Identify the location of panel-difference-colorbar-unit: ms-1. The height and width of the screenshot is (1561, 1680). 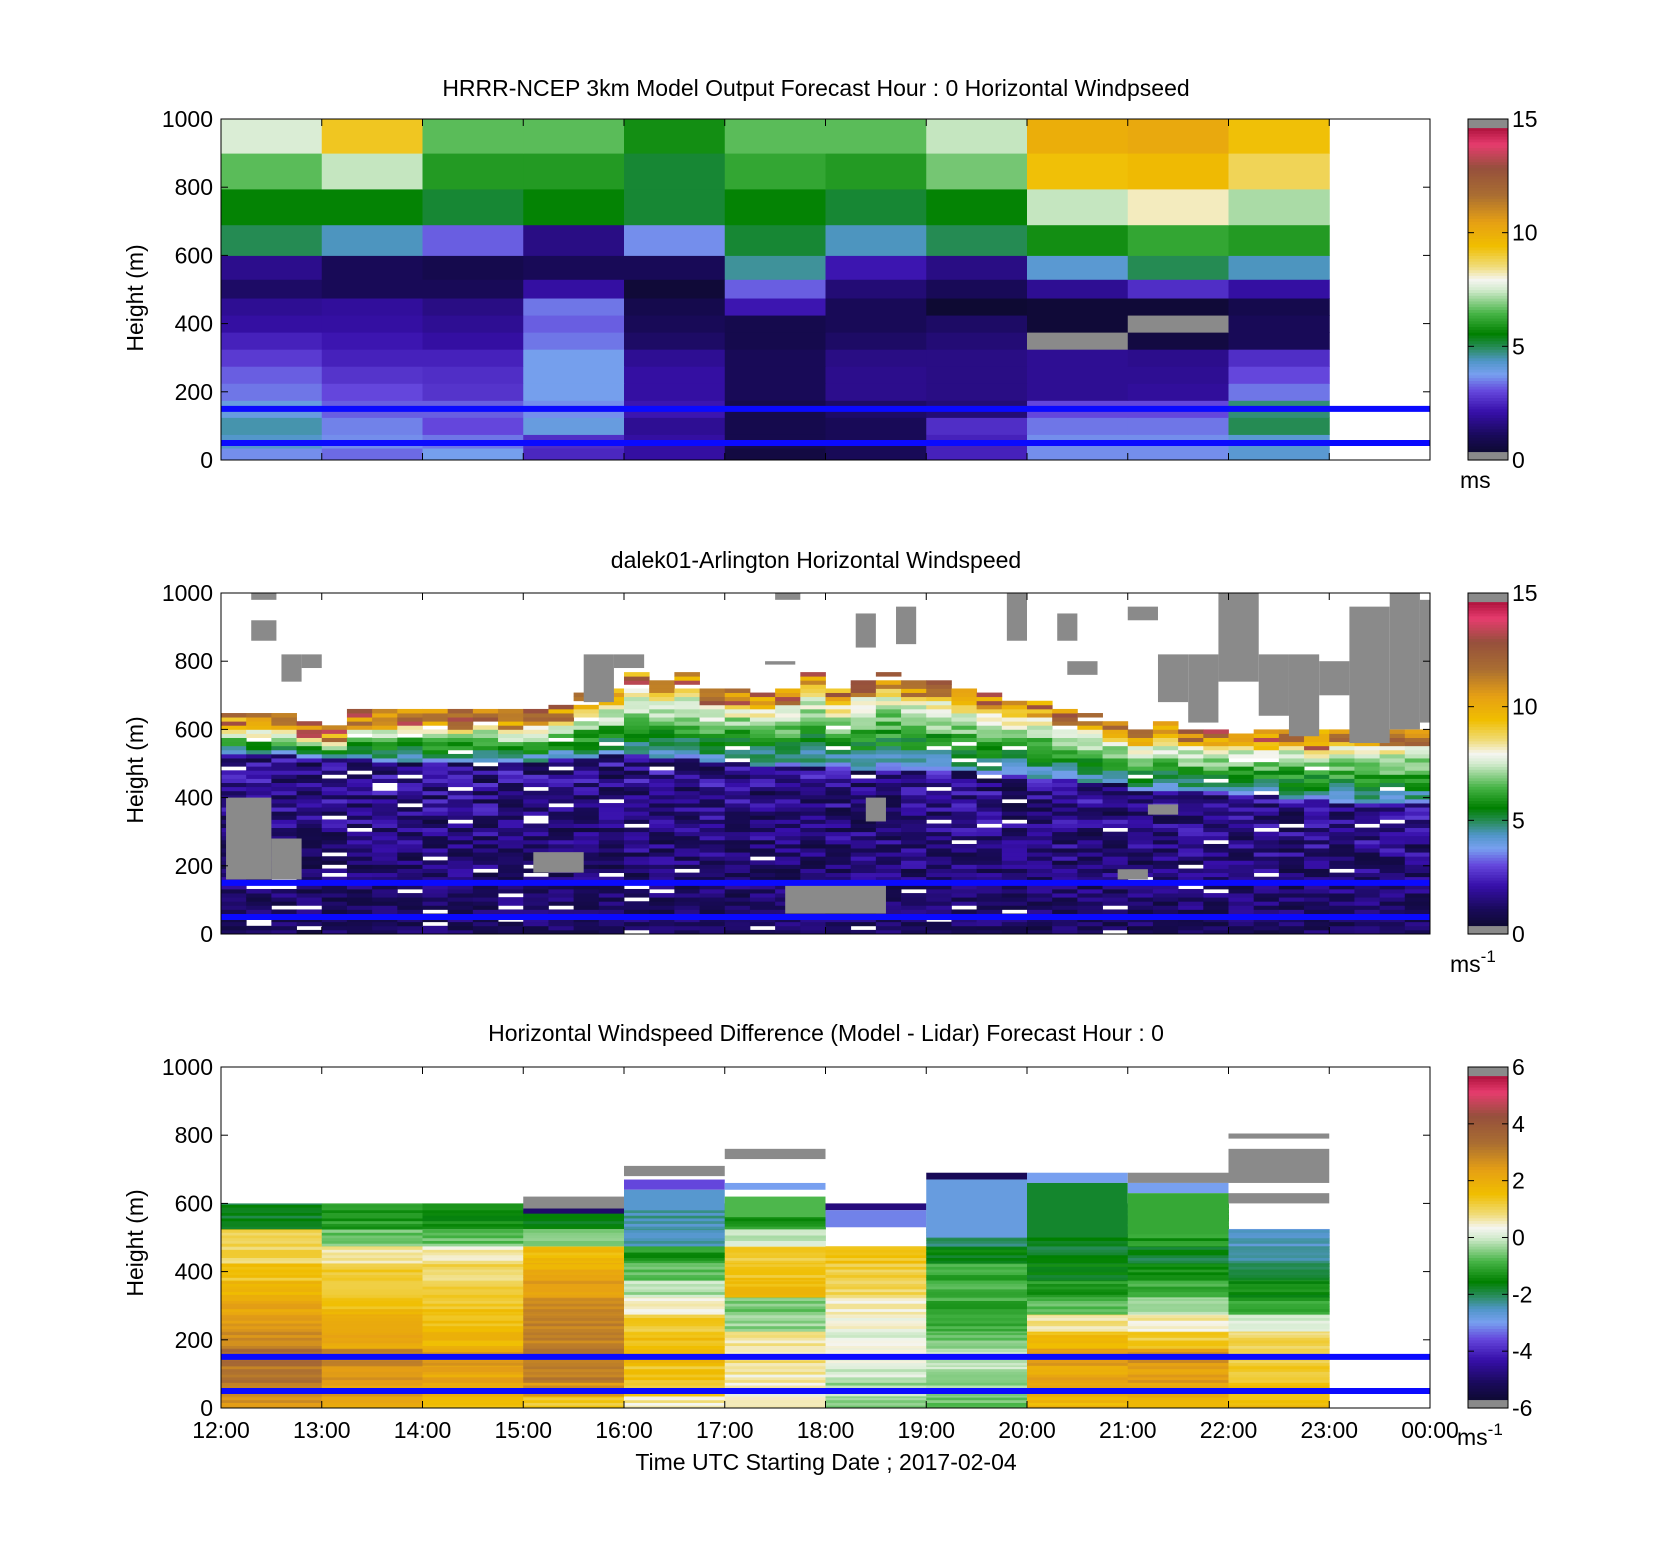
(1480, 1435).